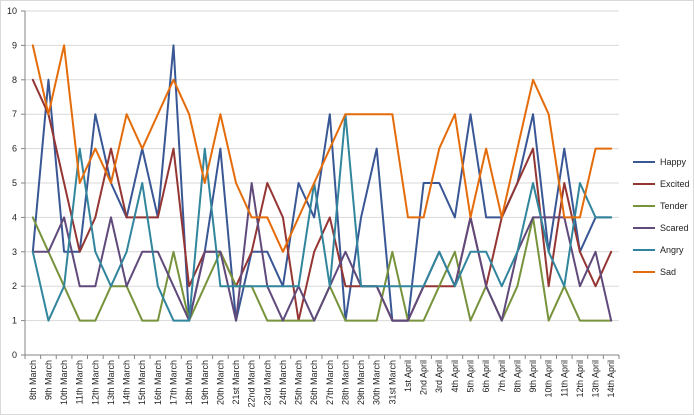 The height and width of the screenshot is (415, 694). I want to click on x-tick-label: 23rd March, so click(267, 383).